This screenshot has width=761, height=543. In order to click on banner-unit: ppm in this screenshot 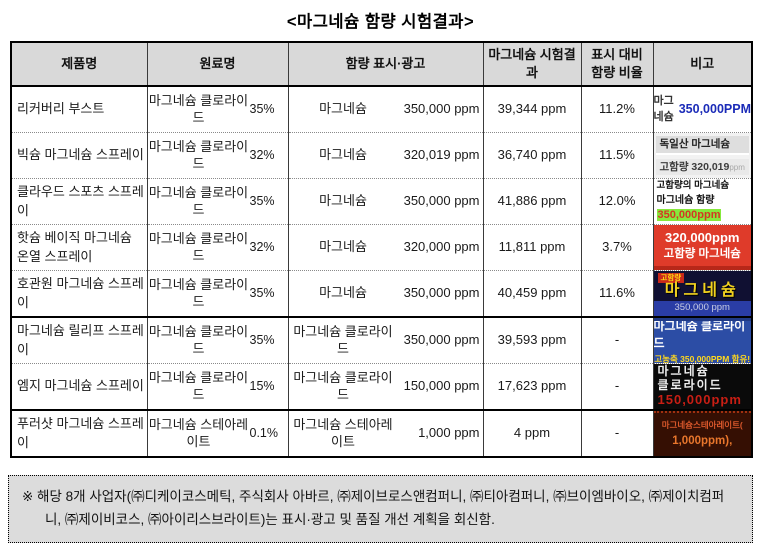, I will do `click(737, 167)`.